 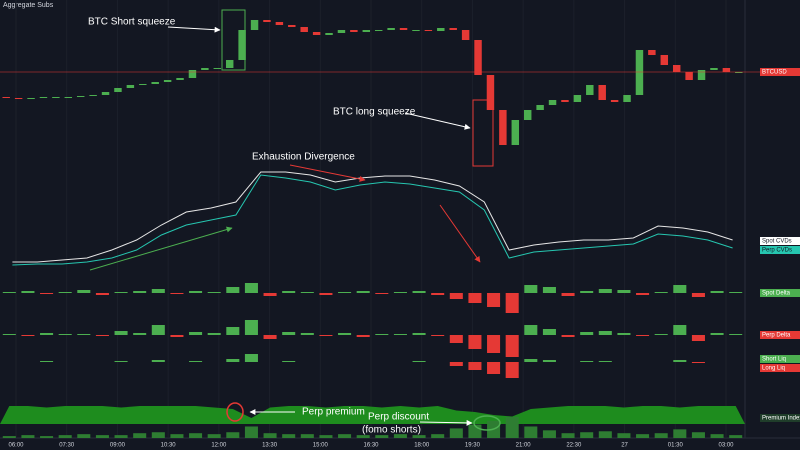 I want to click on x-tick-label: 01:30, so click(x=676, y=446).